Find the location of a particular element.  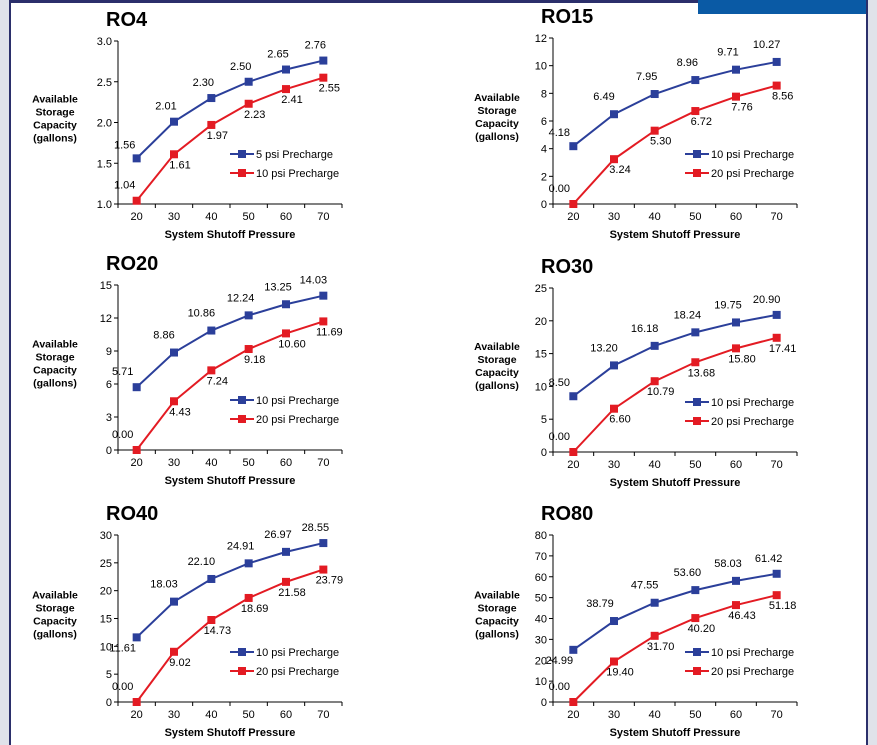

chart-ro40-x-tick-label: 60 is located at coordinates (286, 715).